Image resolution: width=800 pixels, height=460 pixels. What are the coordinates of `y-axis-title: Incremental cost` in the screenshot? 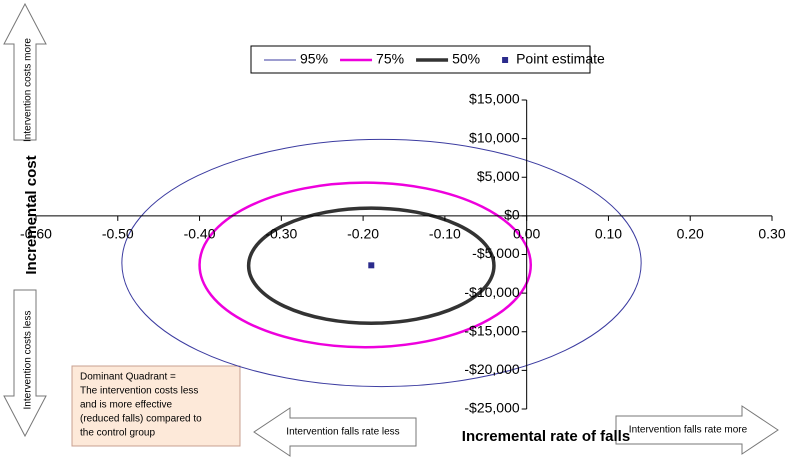 It's located at (31, 214).